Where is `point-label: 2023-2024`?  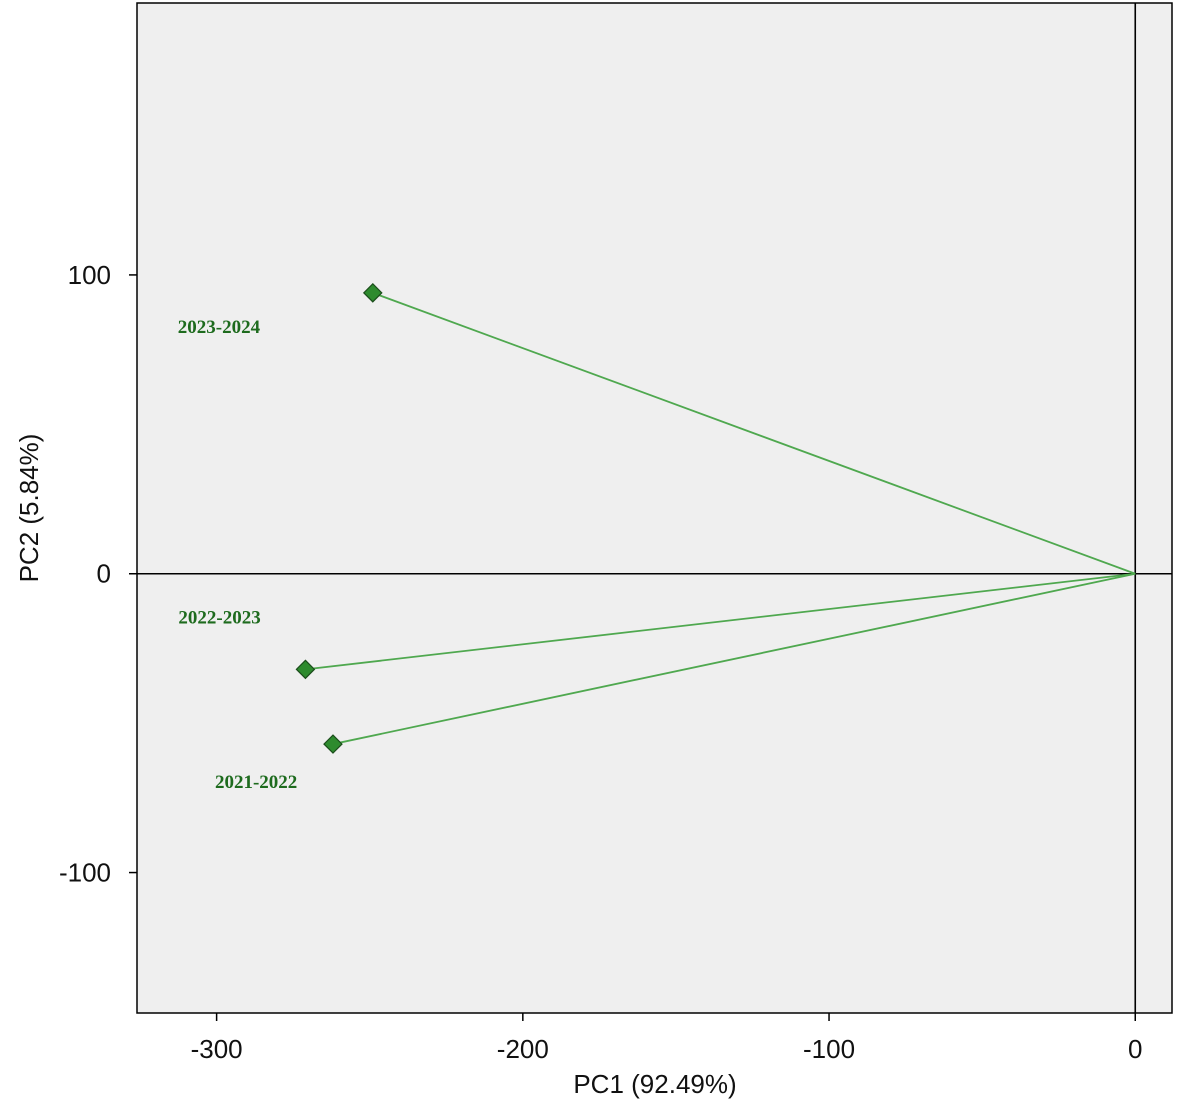
point-label: 2023-2024 is located at coordinates (219, 327).